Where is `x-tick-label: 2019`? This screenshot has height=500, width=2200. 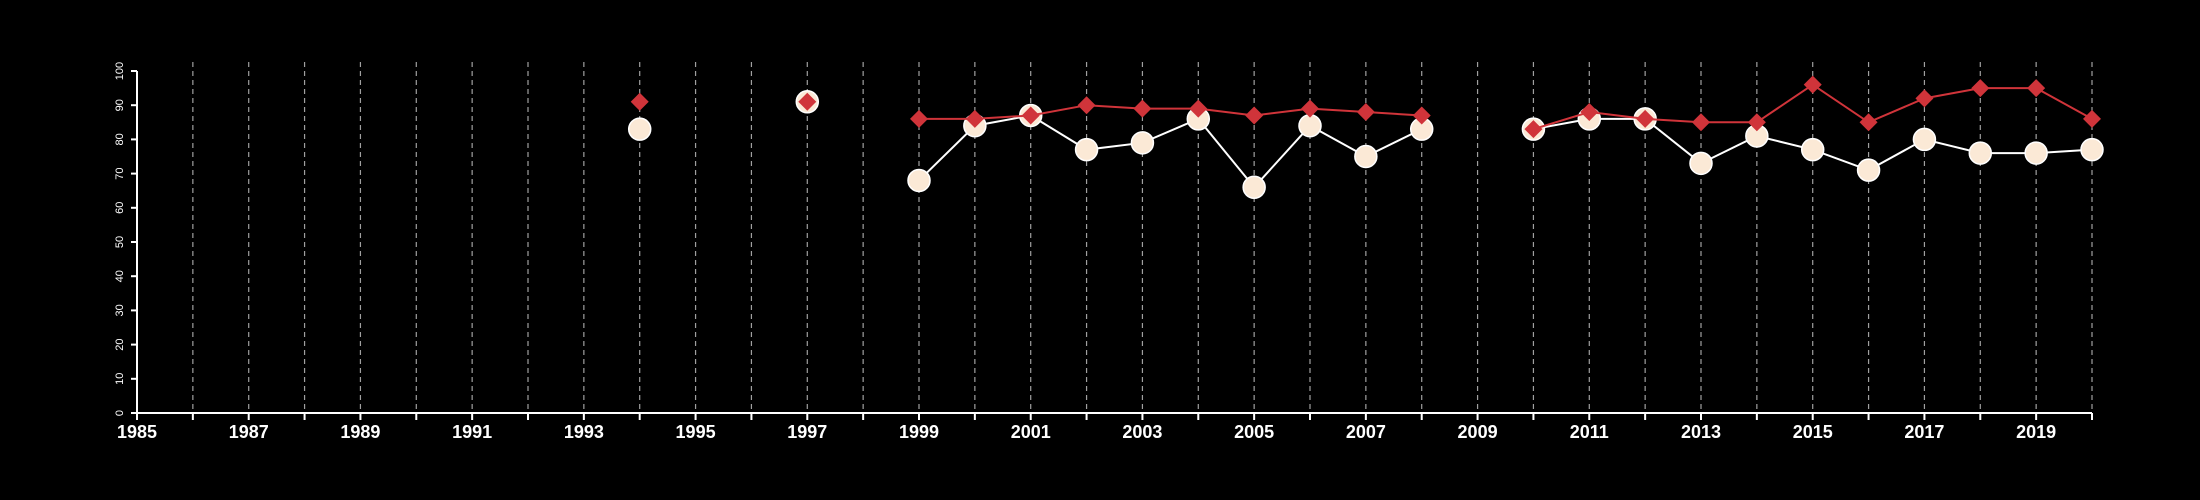
x-tick-label: 2019 is located at coordinates (2036, 432).